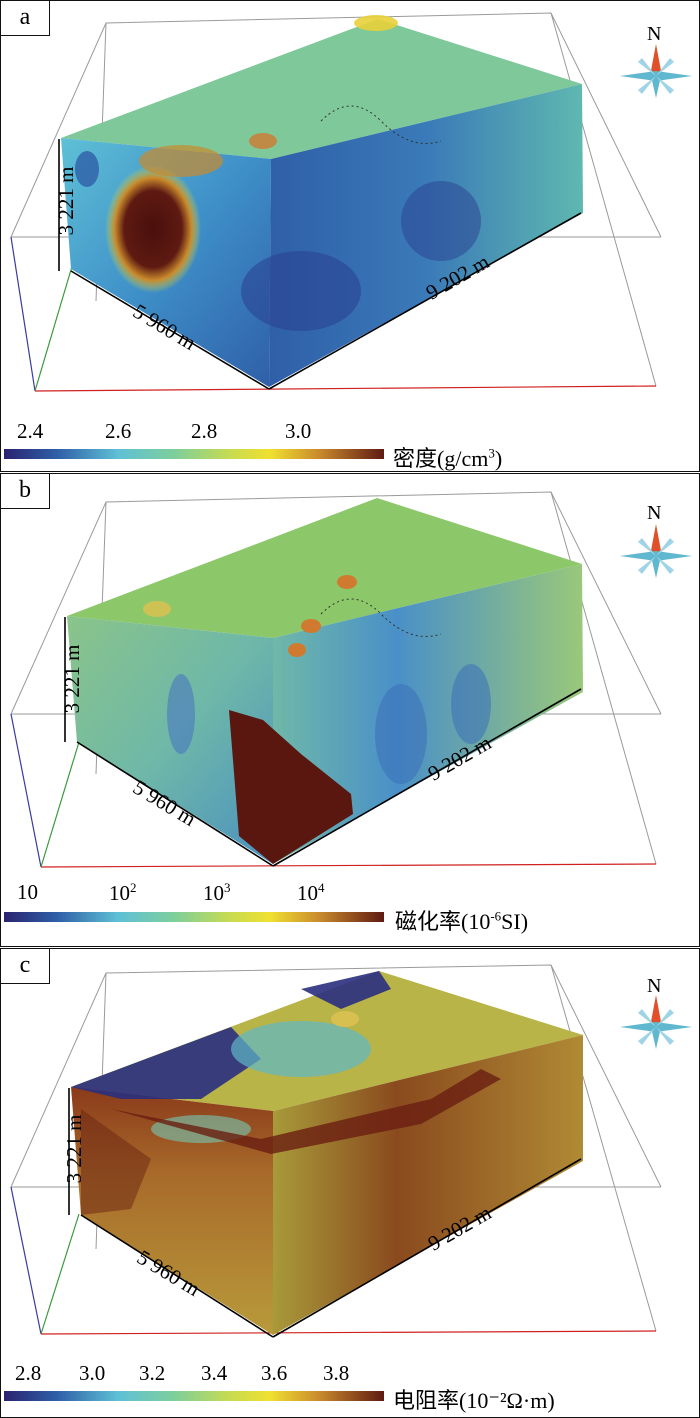 This screenshot has height=1418, width=700. What do you see at coordinates (118, 431) in the screenshot?
I see `colorbar-tick: 2.6` at bounding box center [118, 431].